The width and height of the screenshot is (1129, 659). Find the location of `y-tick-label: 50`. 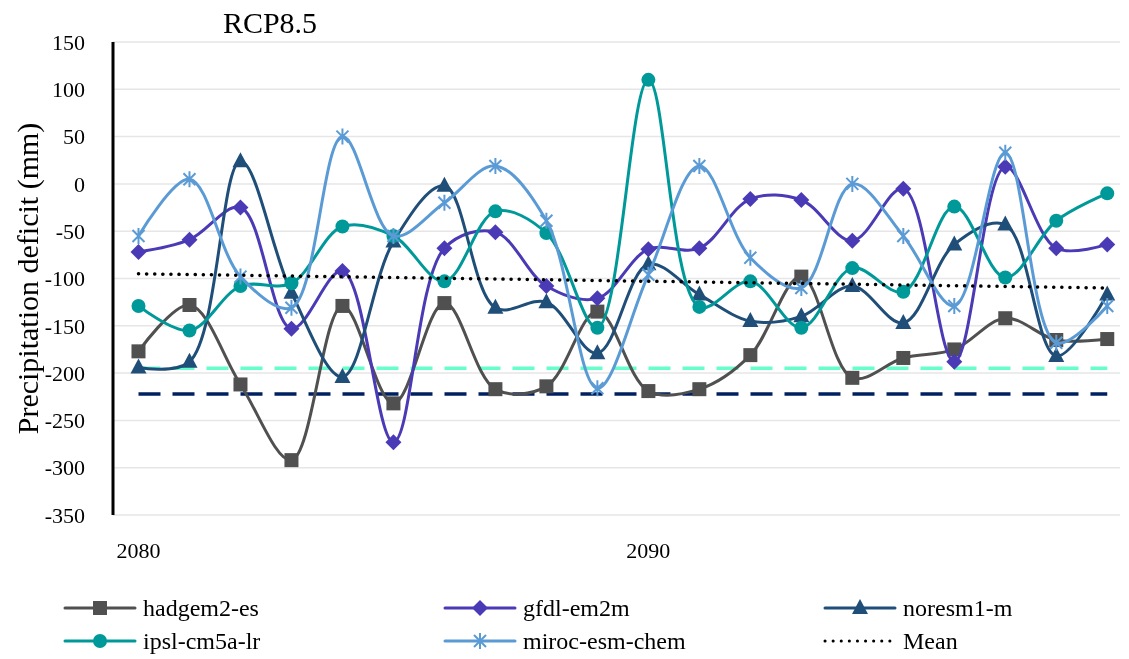

y-tick-label: 50 is located at coordinates (74, 137).